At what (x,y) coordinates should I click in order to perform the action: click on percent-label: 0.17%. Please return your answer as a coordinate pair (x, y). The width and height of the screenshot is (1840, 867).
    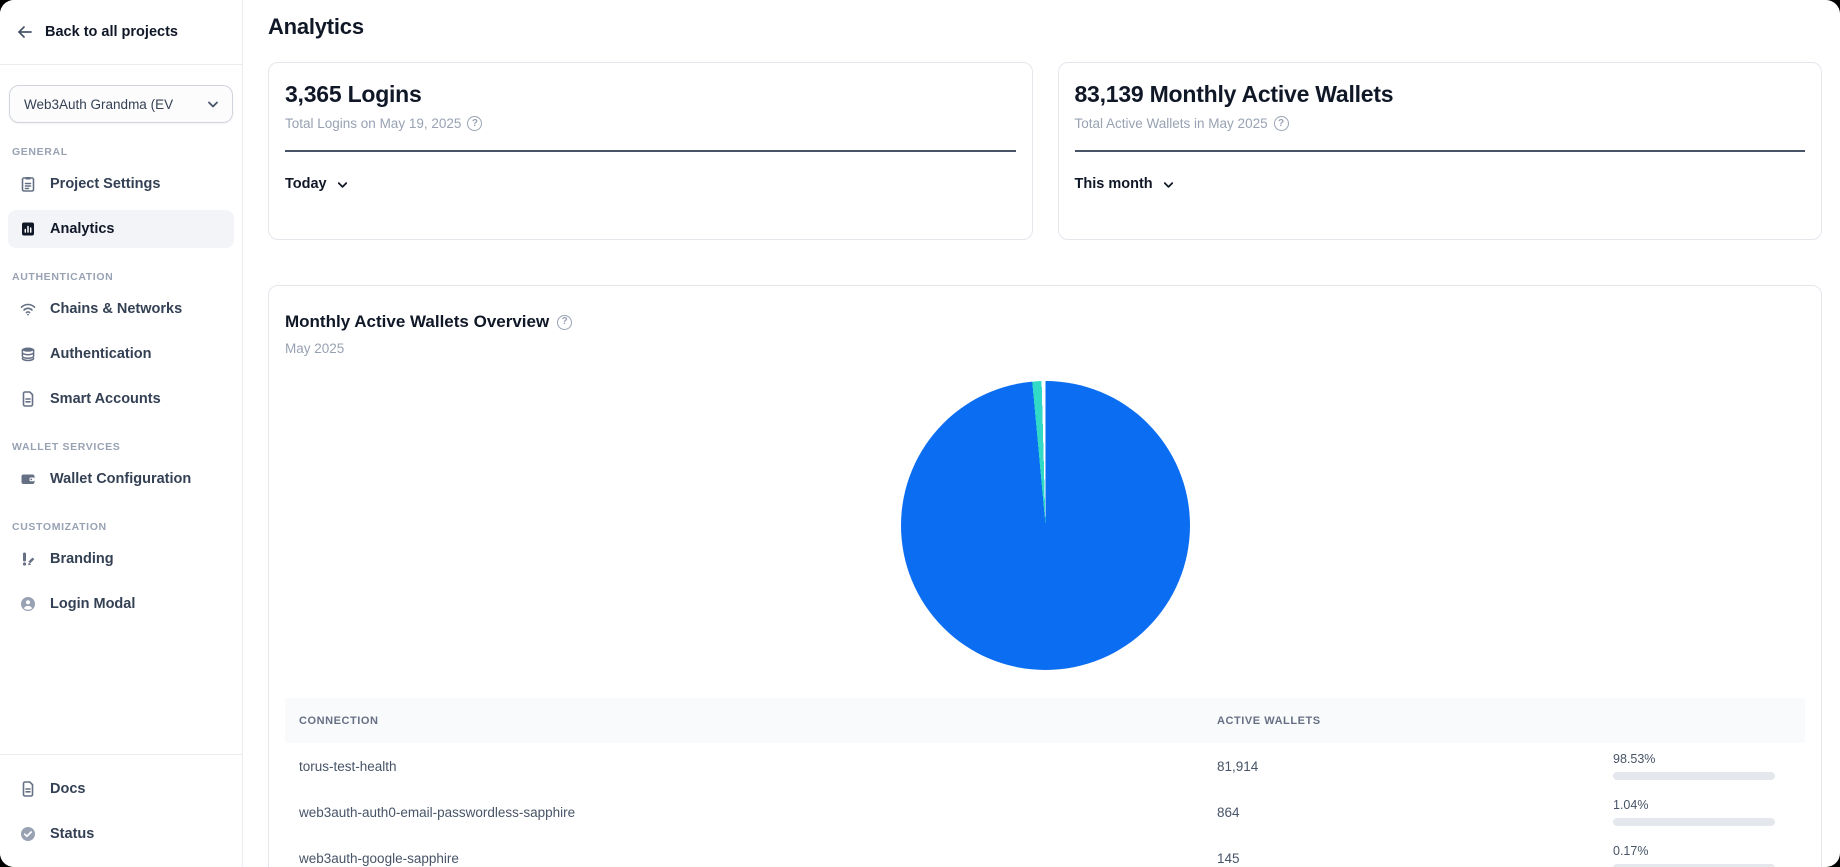
    Looking at the image, I should click on (1631, 851).